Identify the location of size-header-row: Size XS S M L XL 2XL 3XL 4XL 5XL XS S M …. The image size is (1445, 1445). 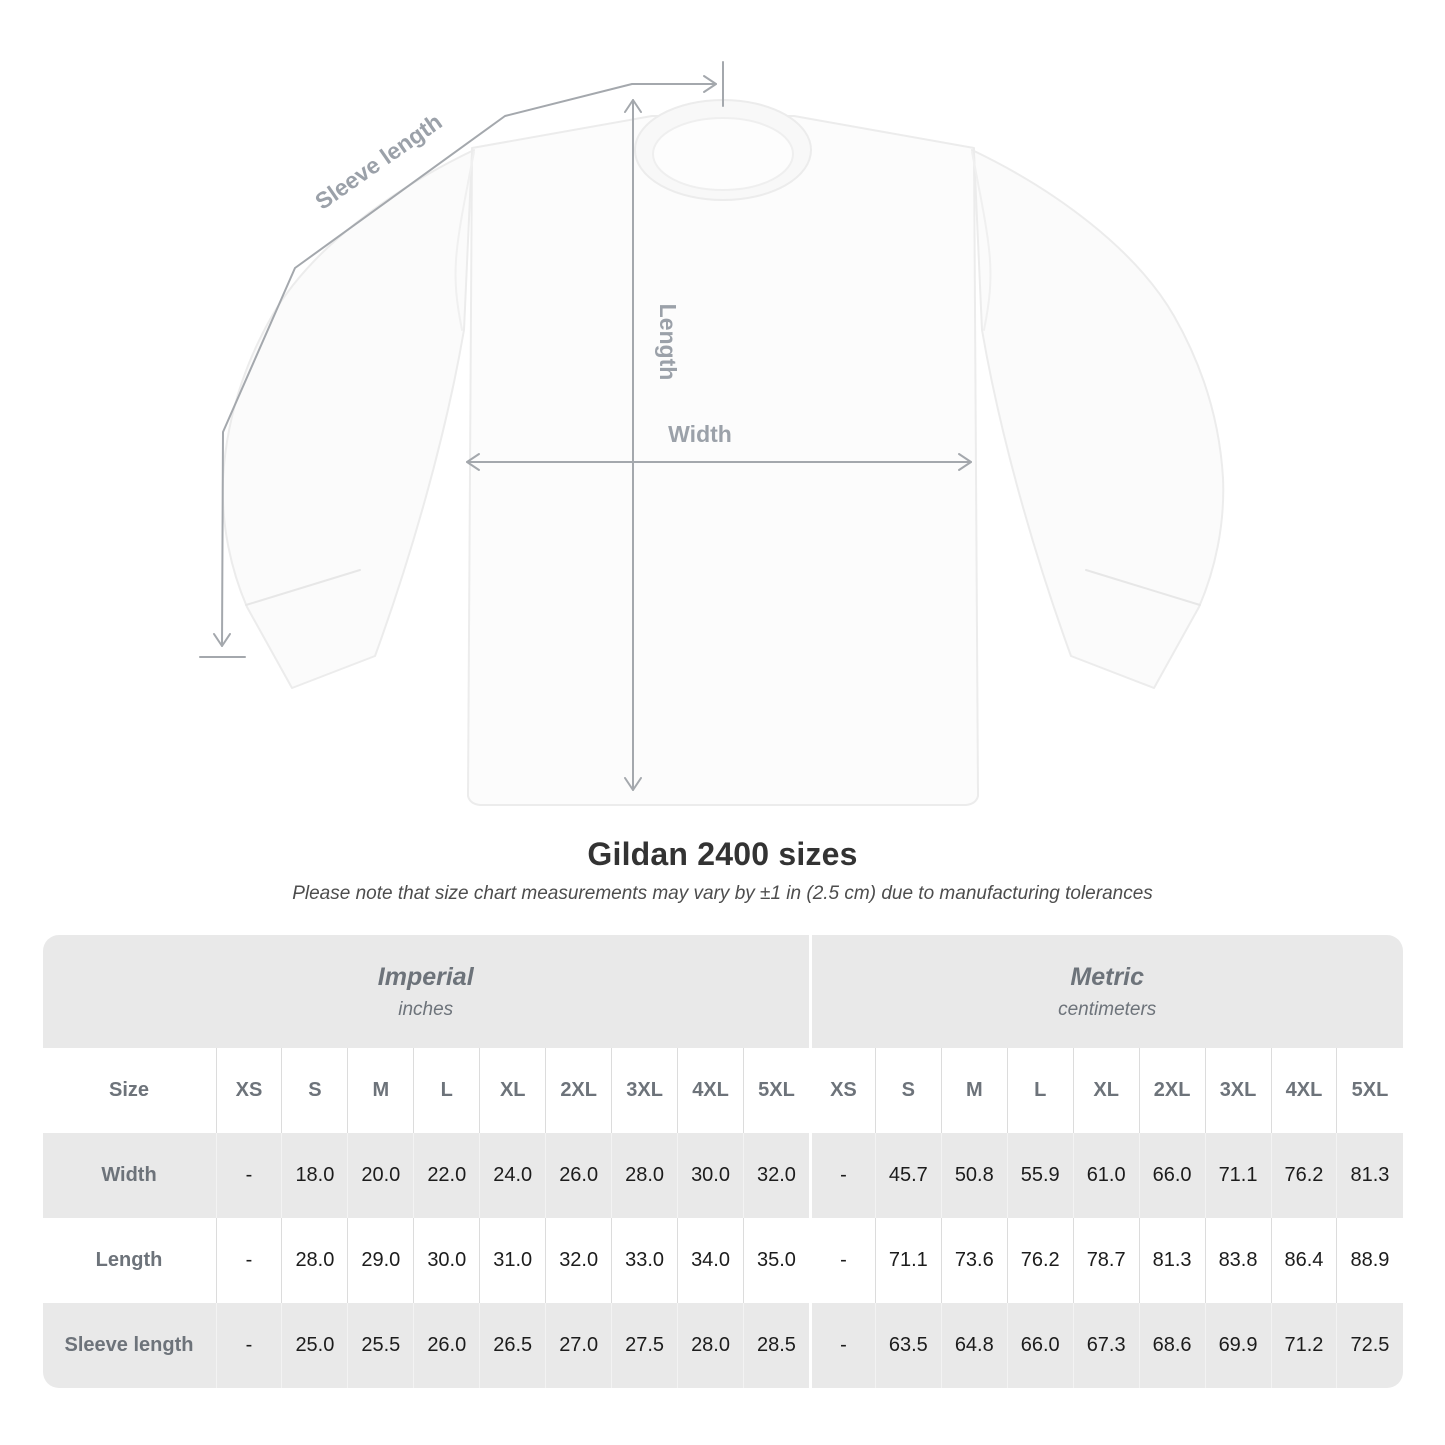
(722, 1090).